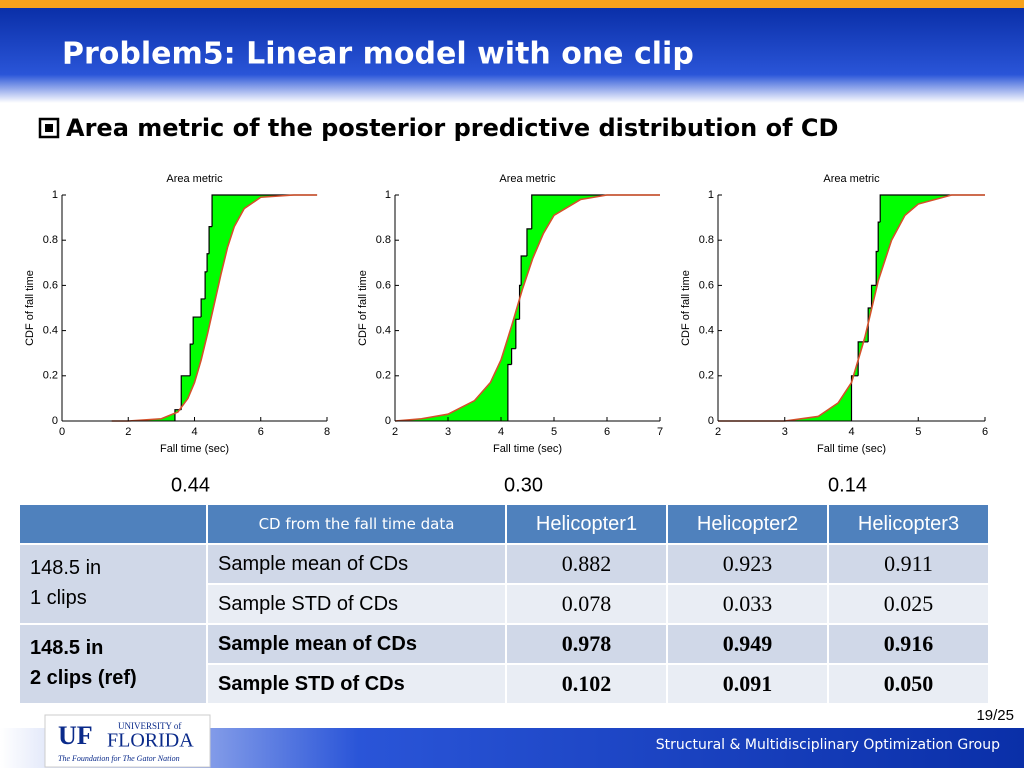 This screenshot has height=768, width=1024. I want to click on header-cell: Helicopter1, so click(586, 524).